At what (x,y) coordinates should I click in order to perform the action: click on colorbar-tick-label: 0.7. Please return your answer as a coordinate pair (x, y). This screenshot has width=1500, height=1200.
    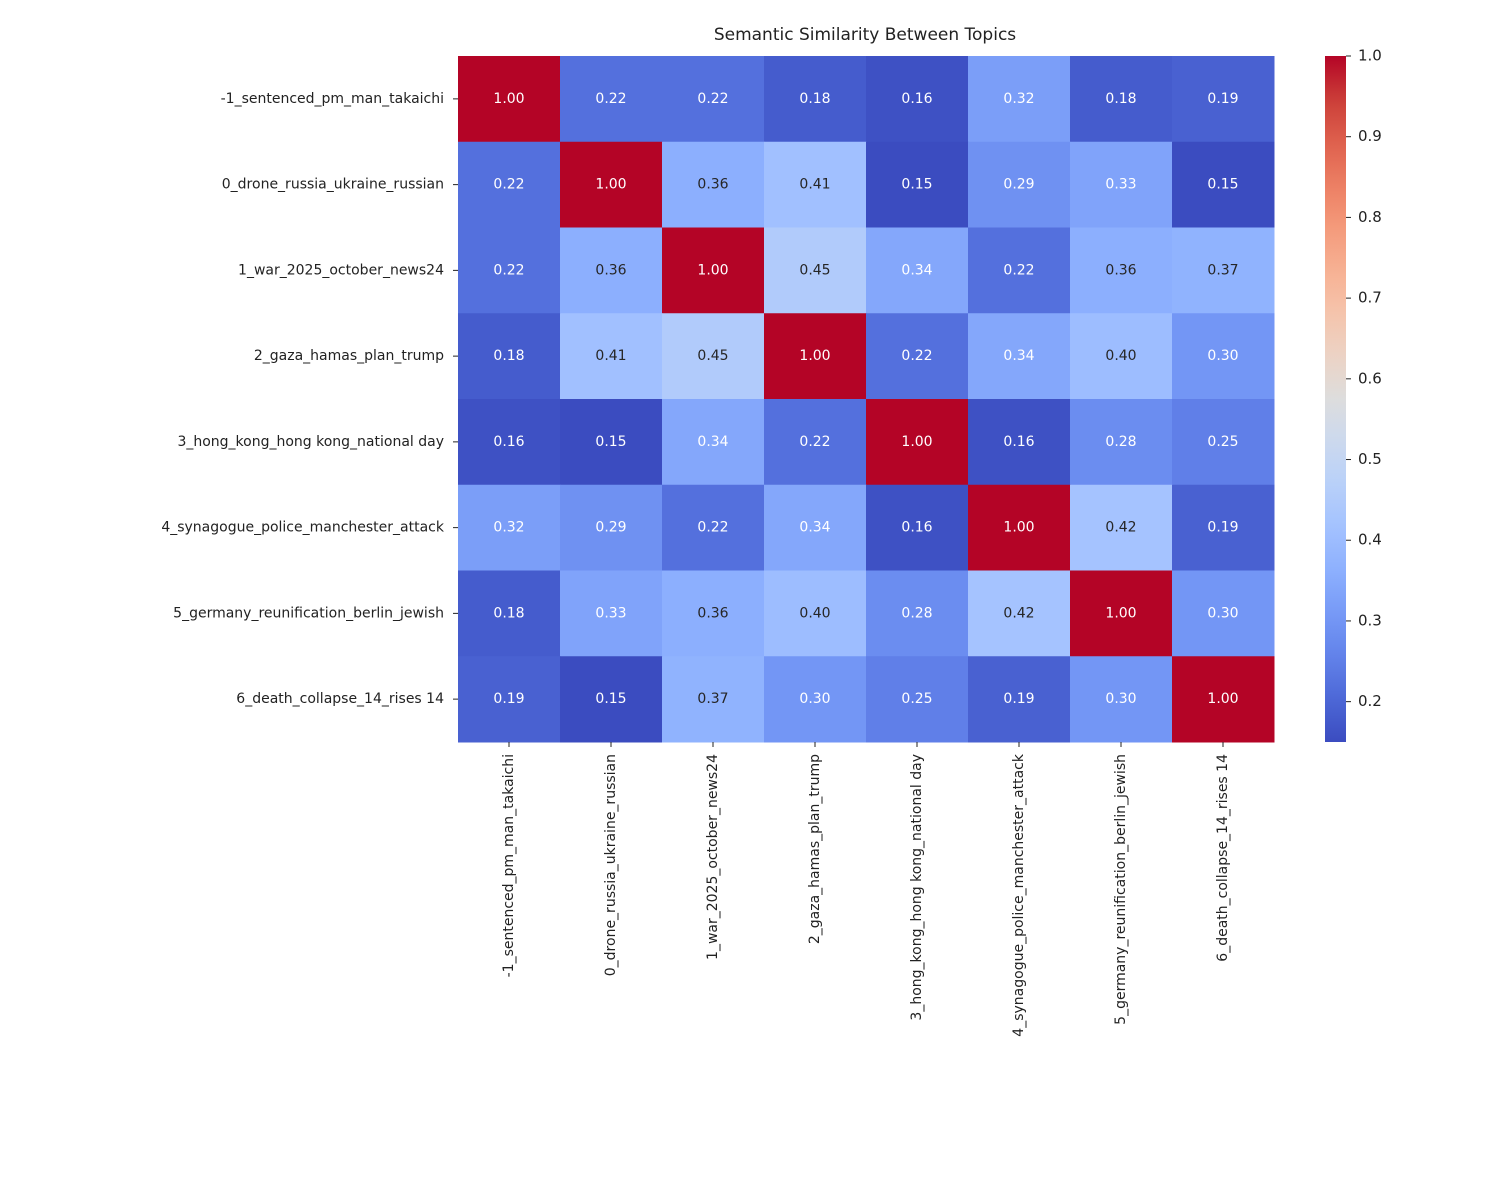
    Looking at the image, I should click on (1370, 298).